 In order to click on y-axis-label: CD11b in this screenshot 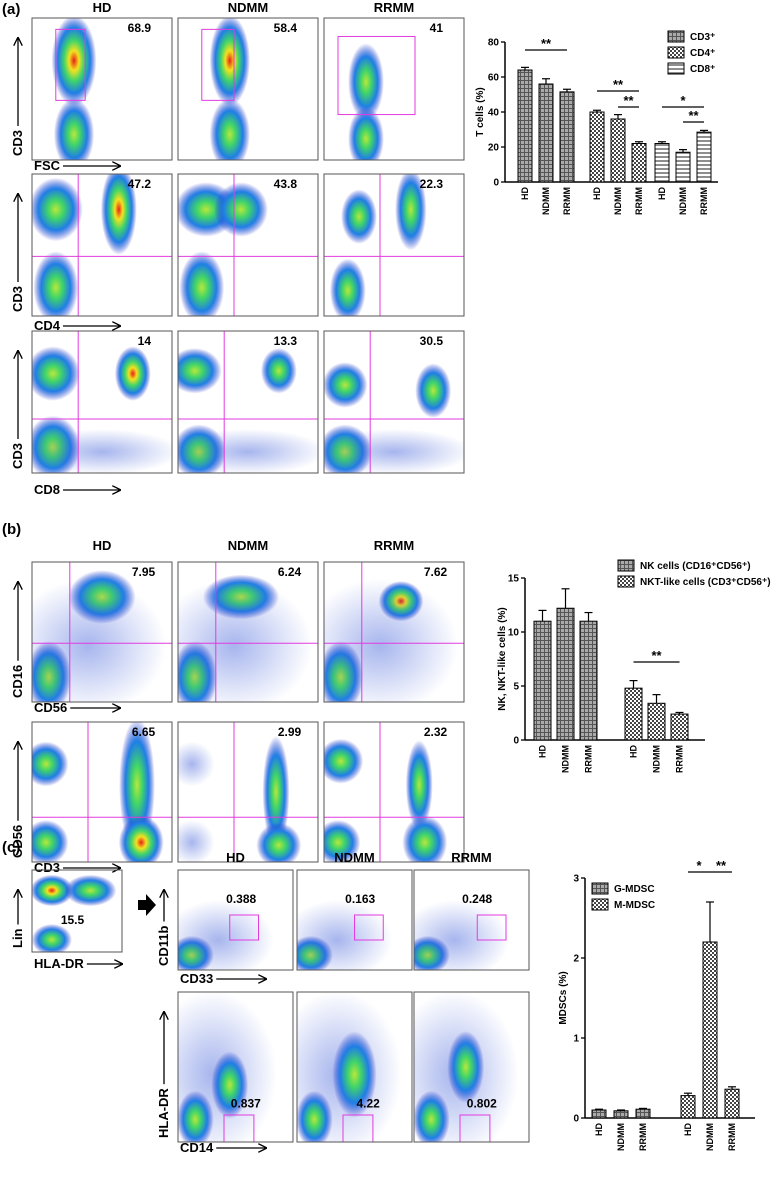, I will do `click(163, 945)`.